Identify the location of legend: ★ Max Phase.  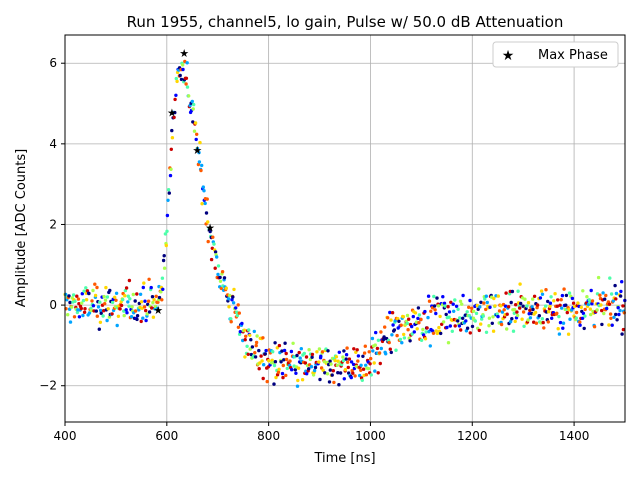
(555, 54).